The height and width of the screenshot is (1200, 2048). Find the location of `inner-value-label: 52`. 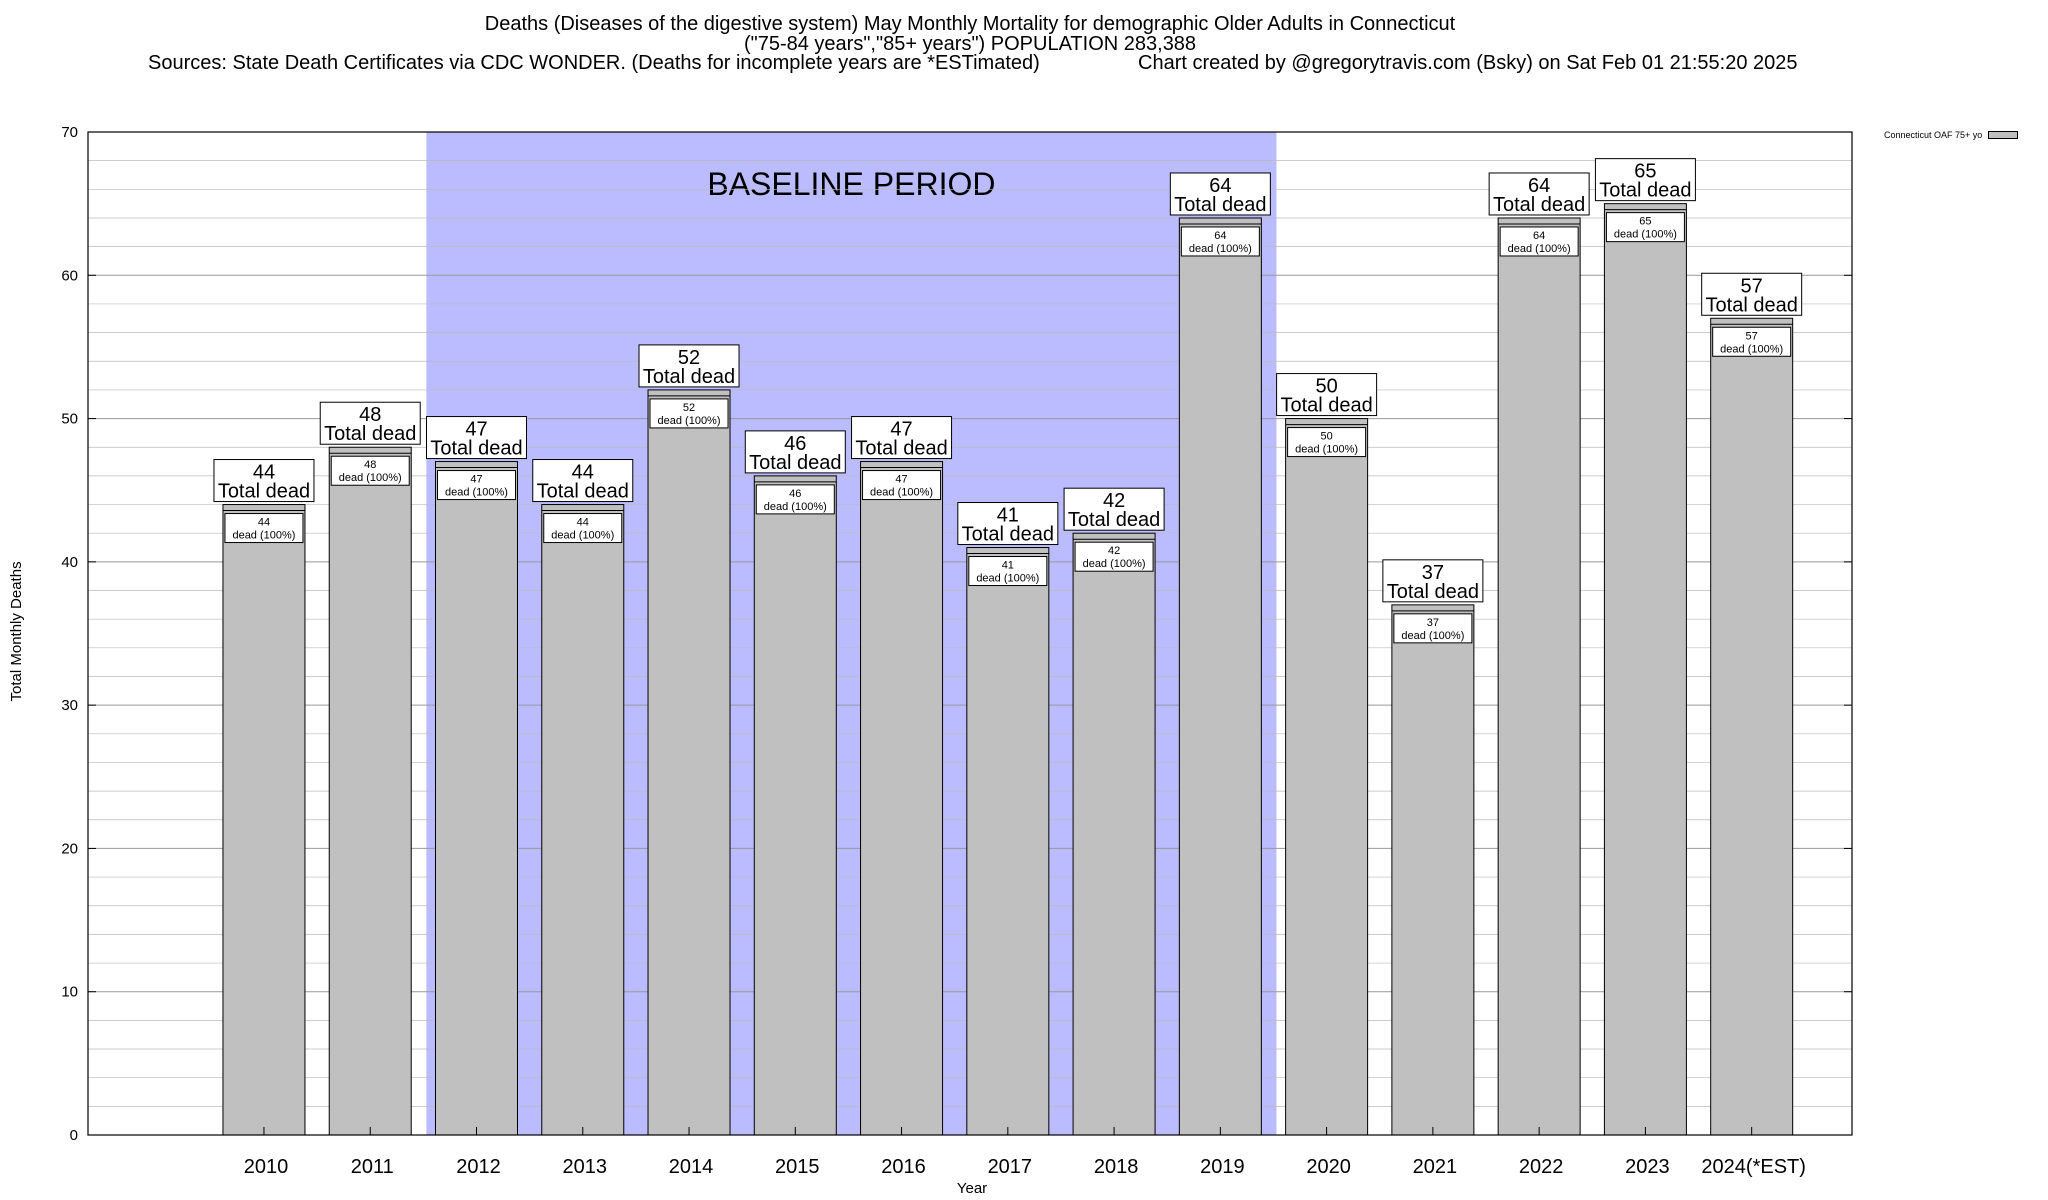

inner-value-label: 52 is located at coordinates (689, 408).